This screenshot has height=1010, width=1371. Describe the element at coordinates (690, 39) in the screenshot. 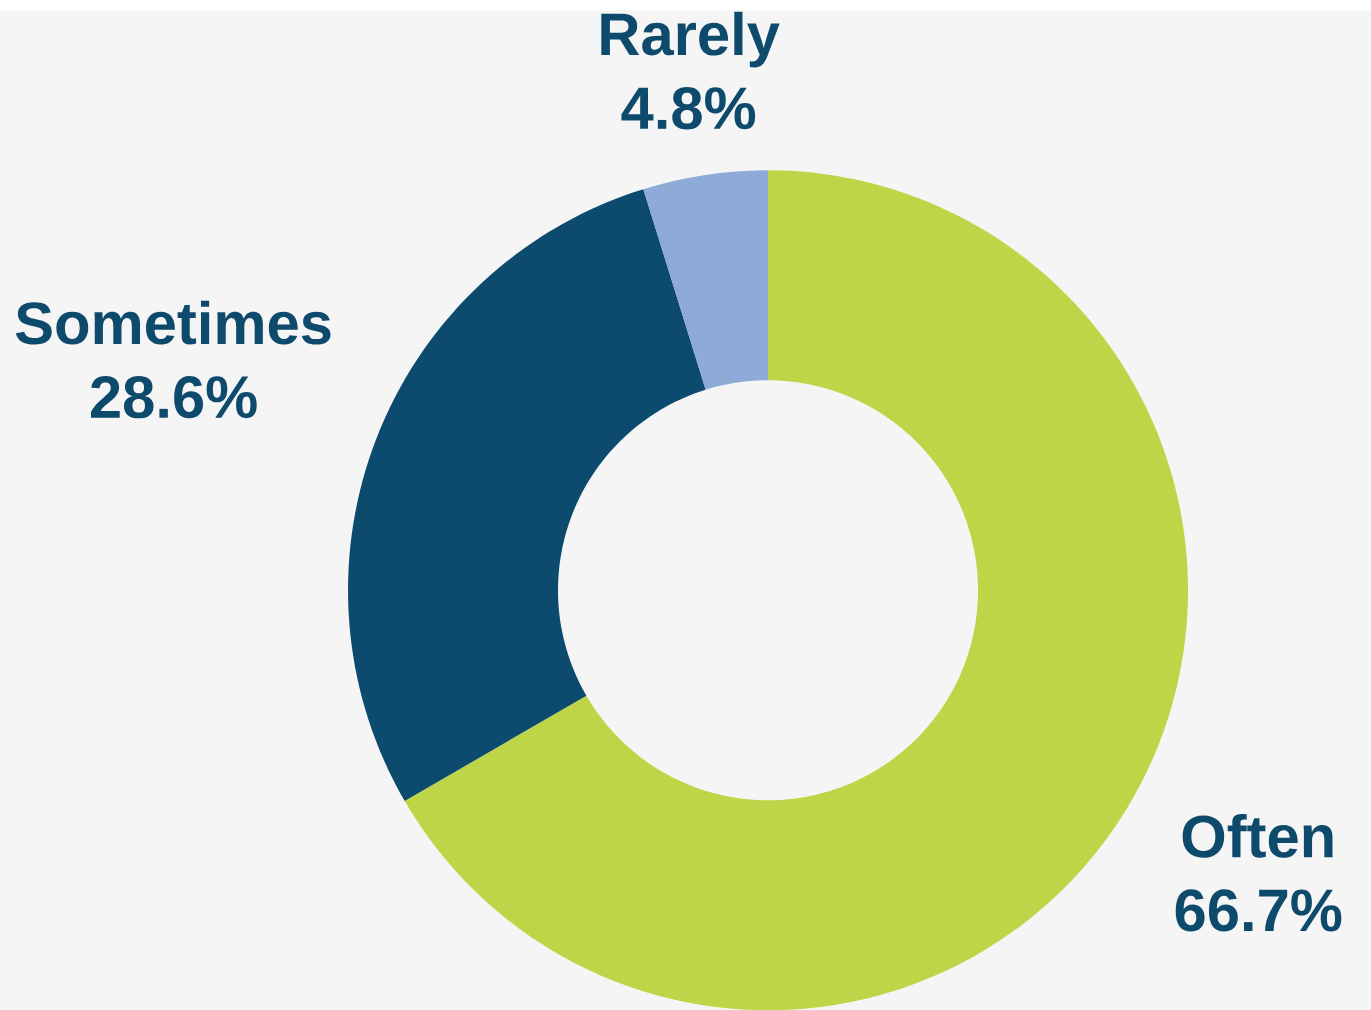

I see `slice-label: Rarely` at that location.